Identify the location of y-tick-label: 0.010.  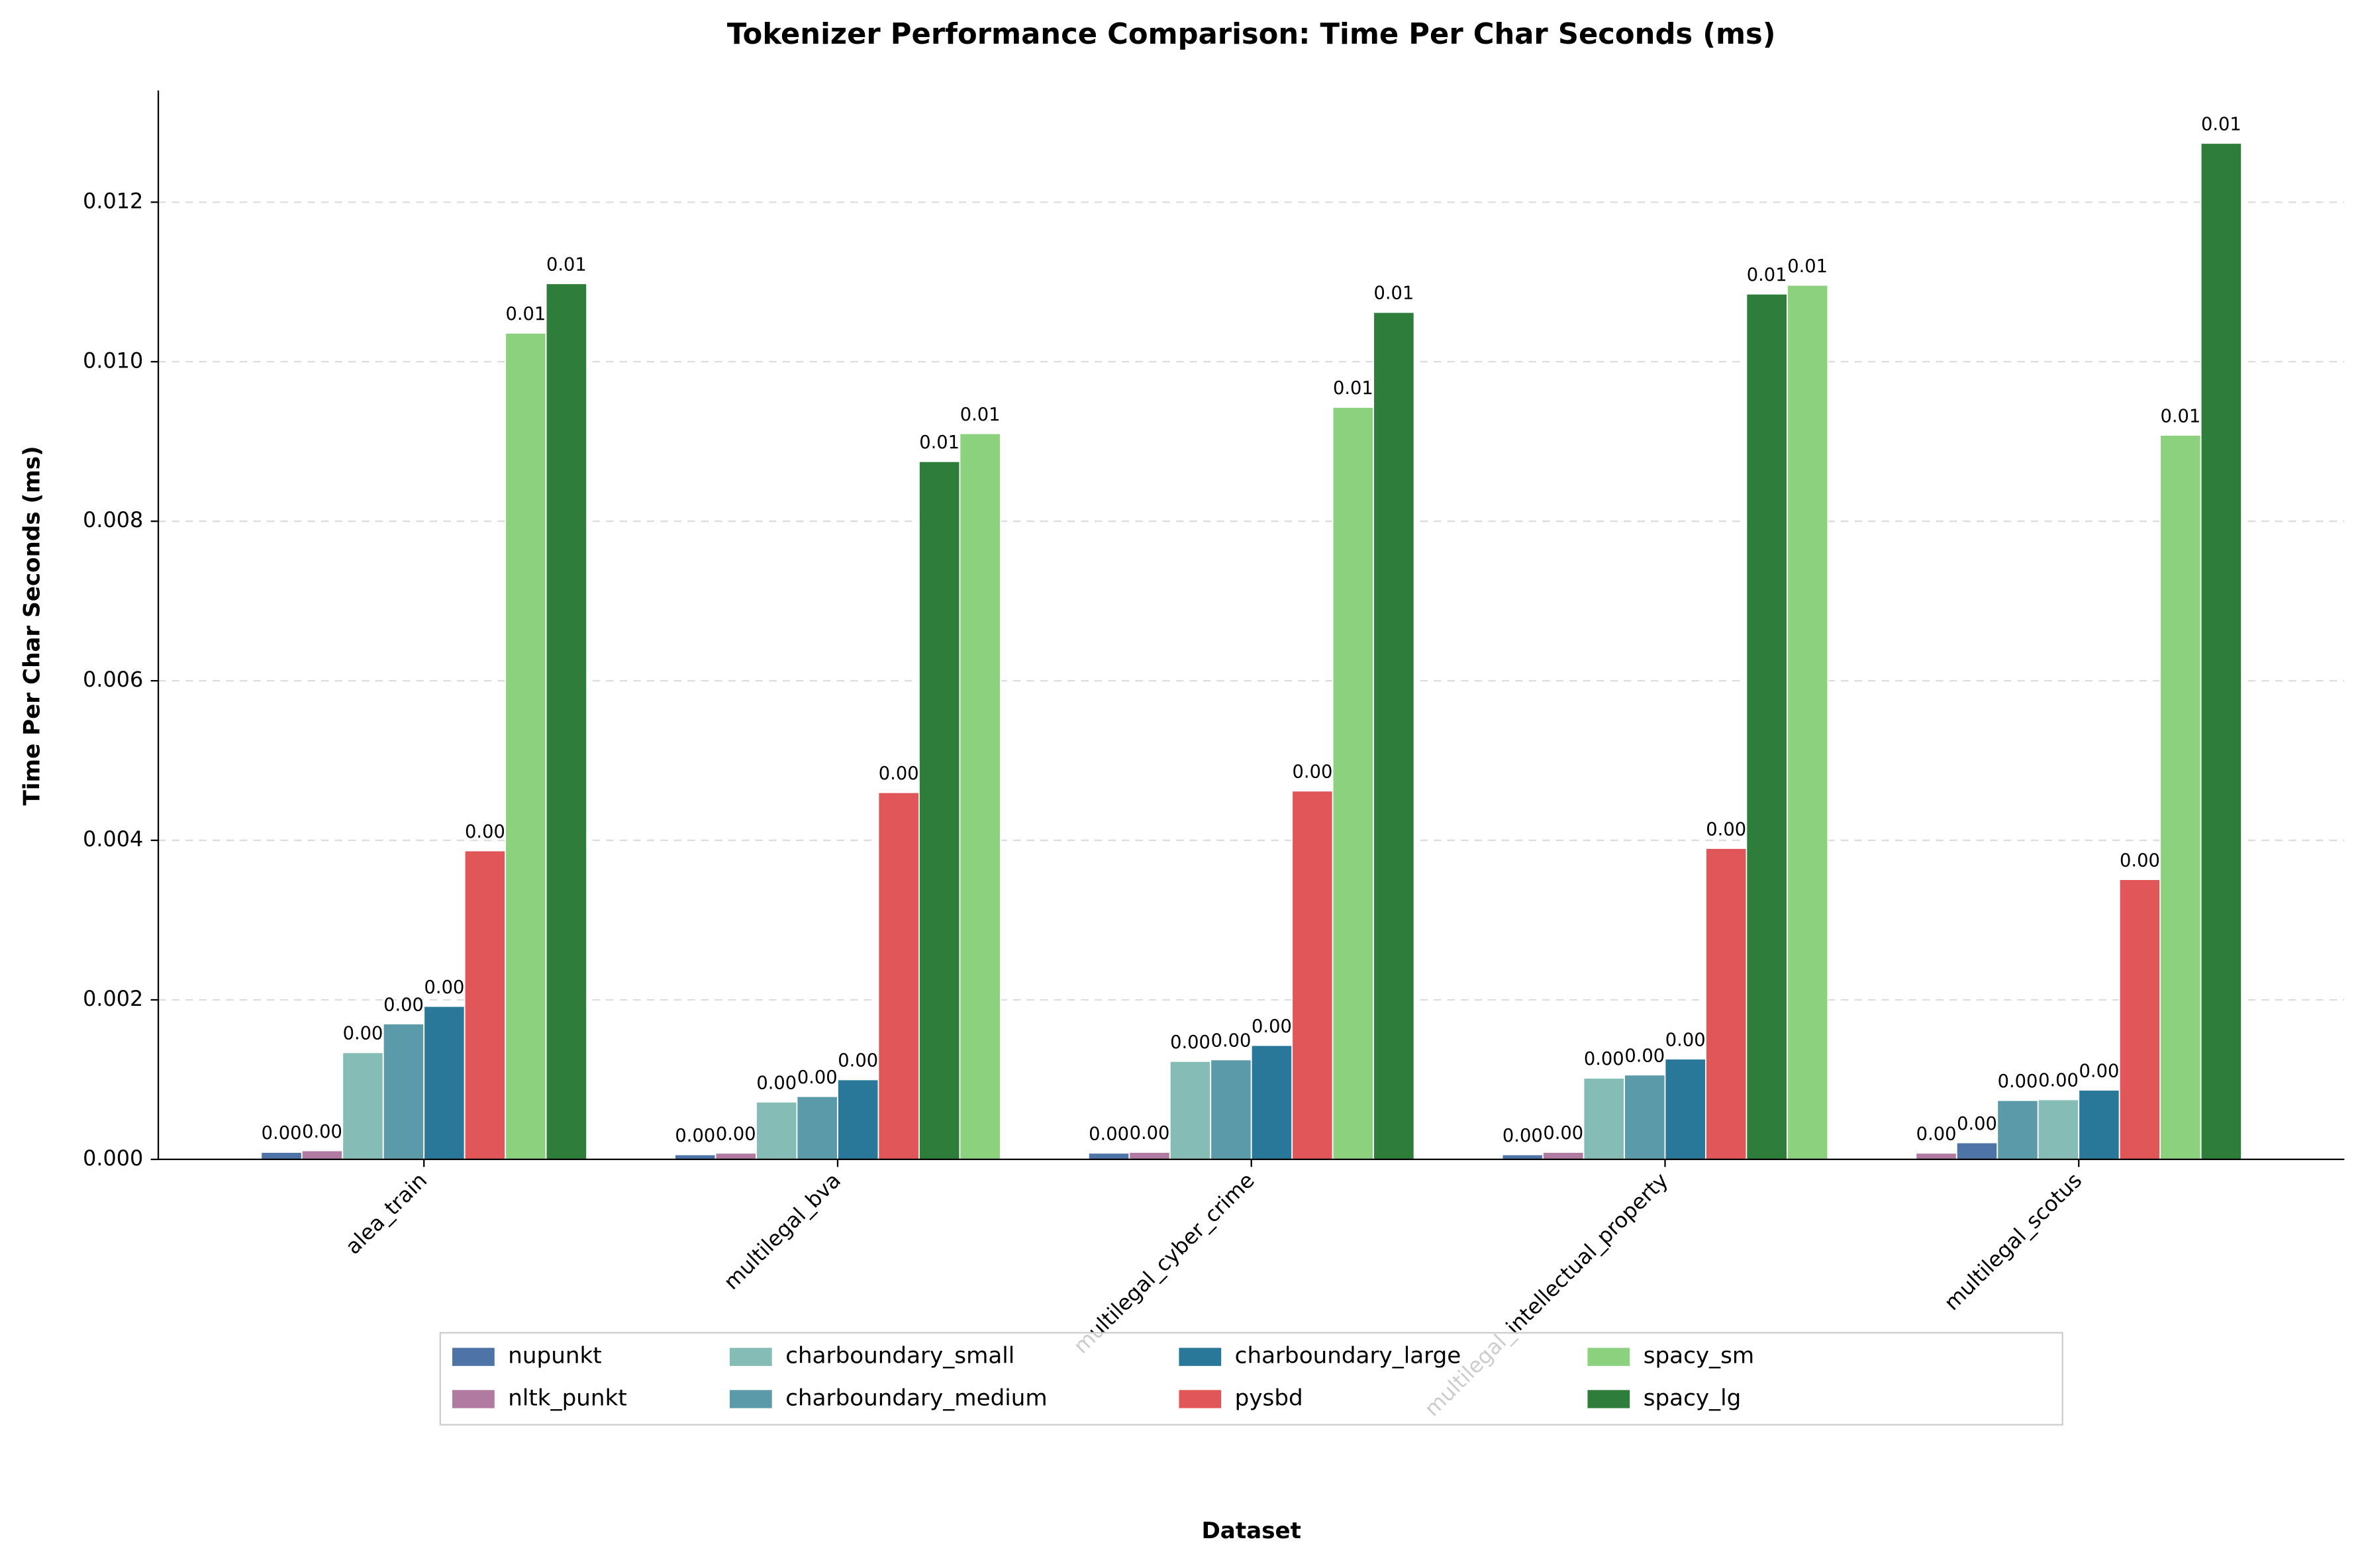
(113, 360).